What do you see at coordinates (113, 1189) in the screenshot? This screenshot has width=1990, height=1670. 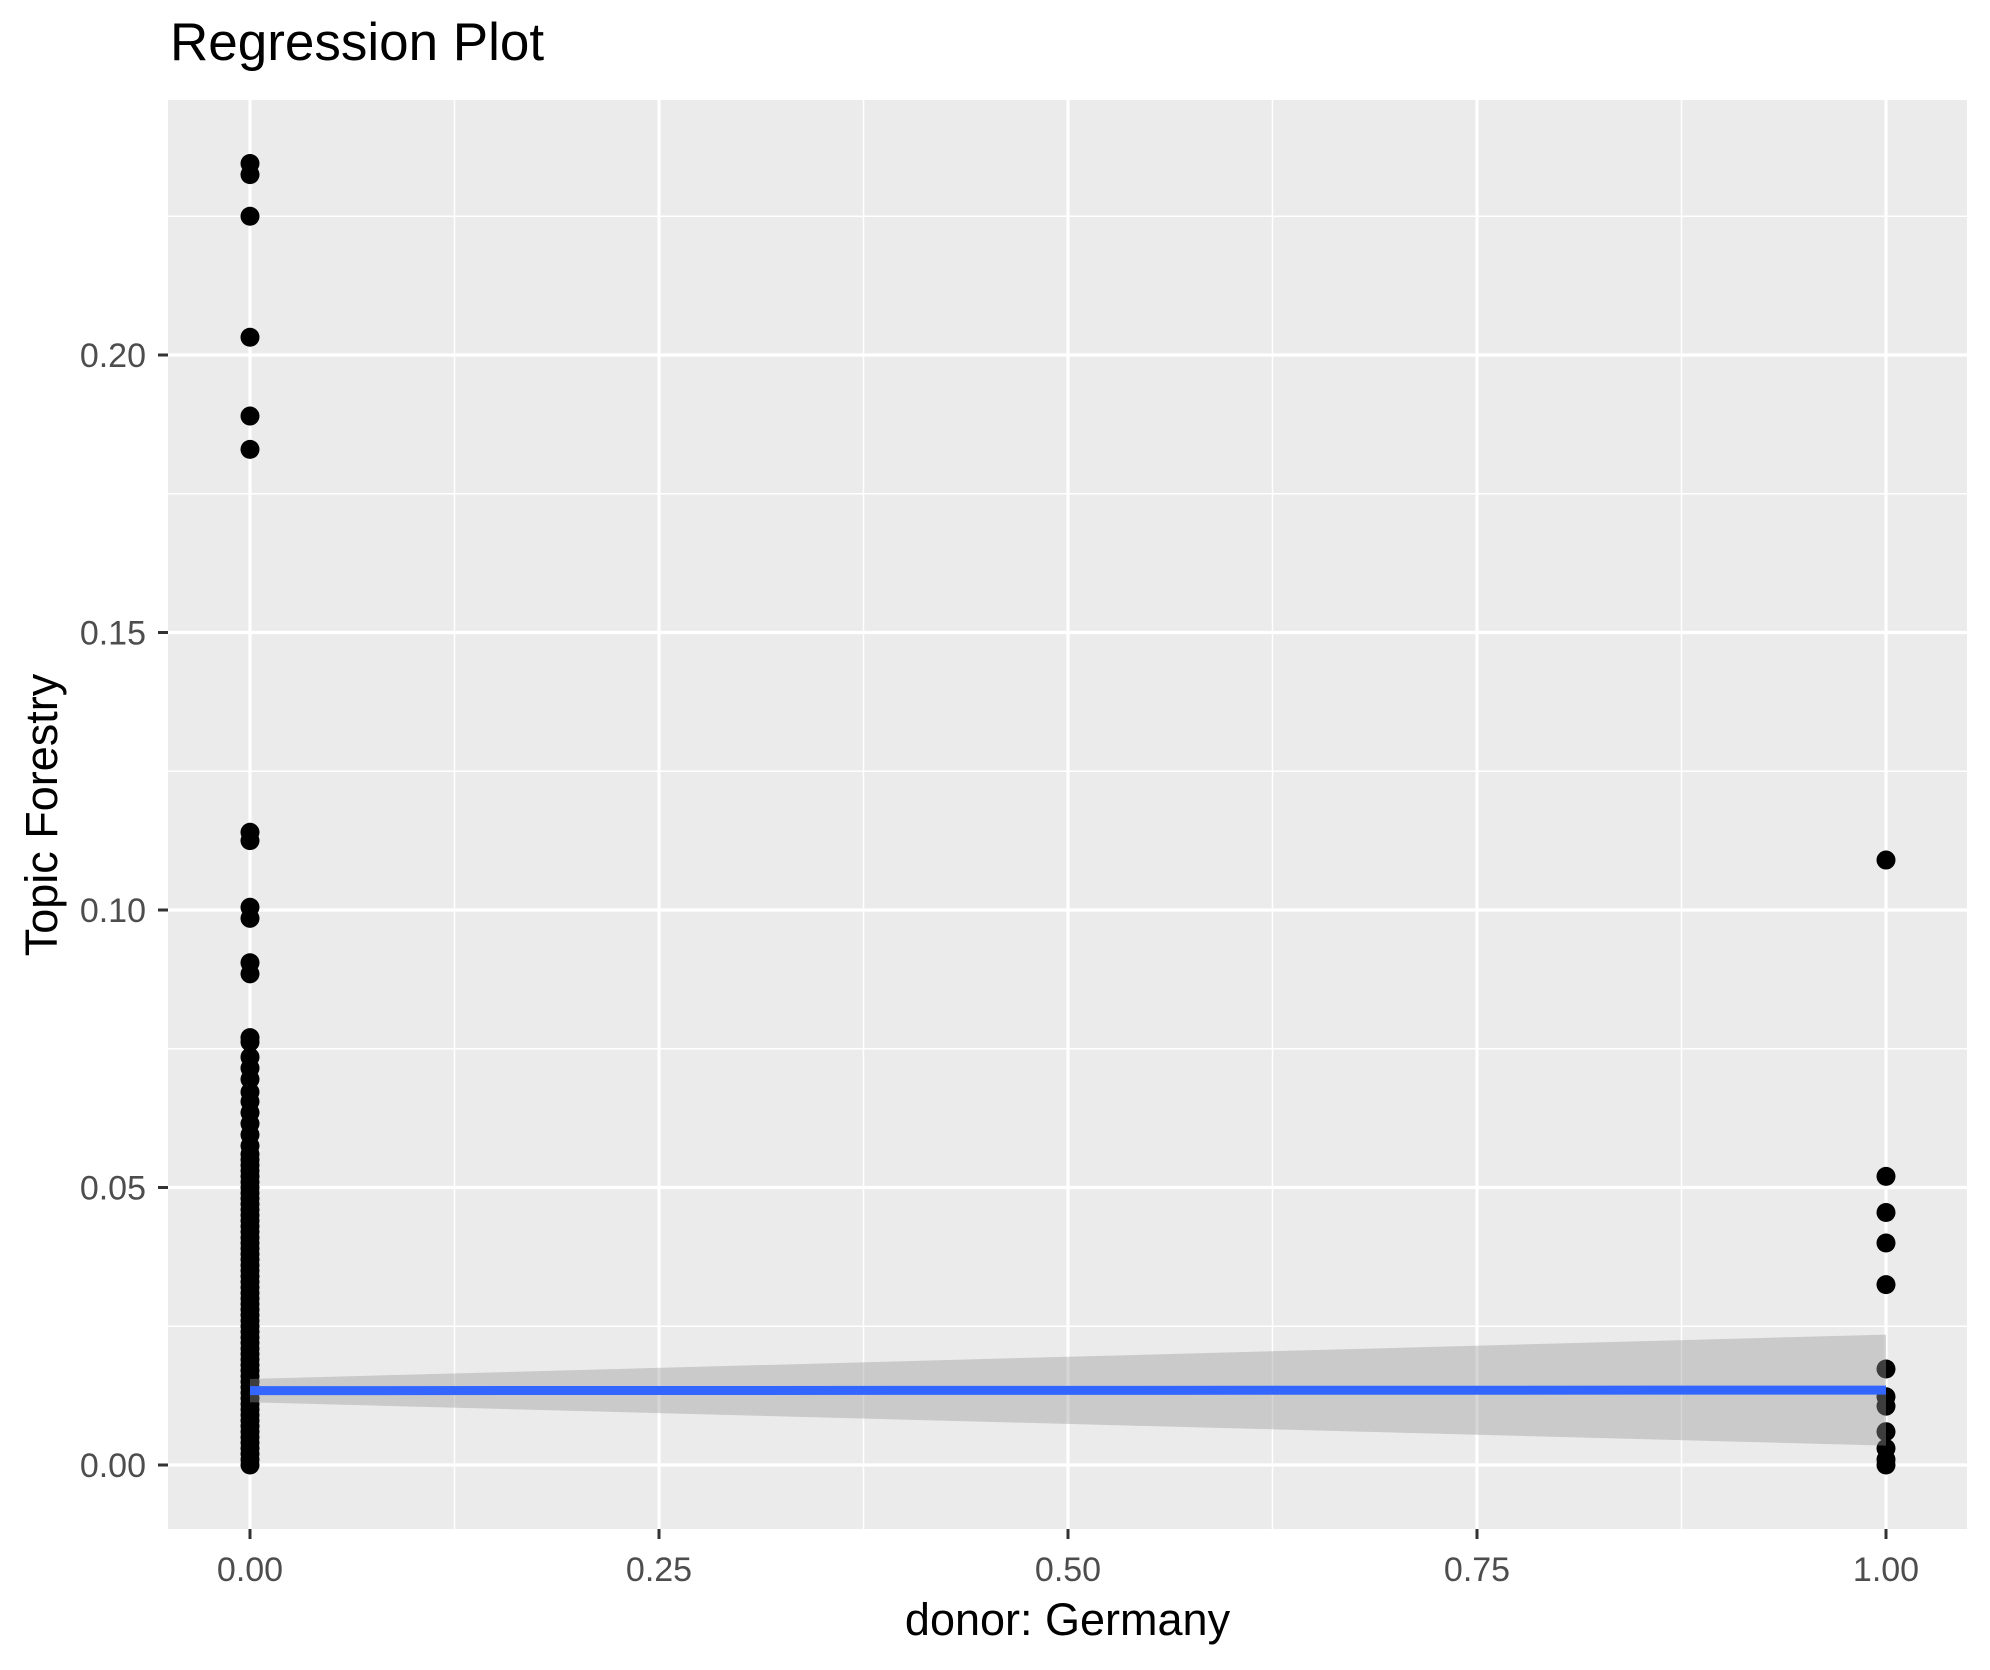 I see `y-axis-tick-label: 0.05` at bounding box center [113, 1189].